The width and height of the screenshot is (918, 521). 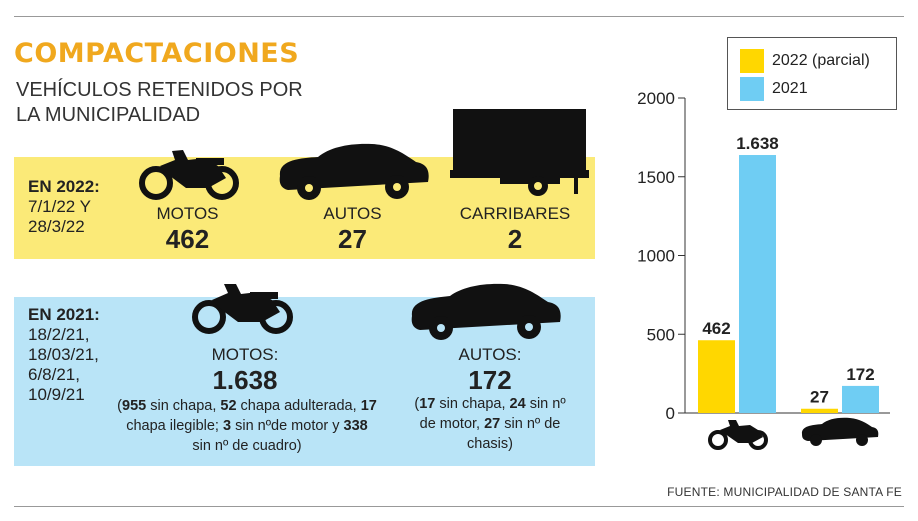 I want to click on period-2022-dates: 7/1/22 Y 28/3/22, so click(x=59, y=216).